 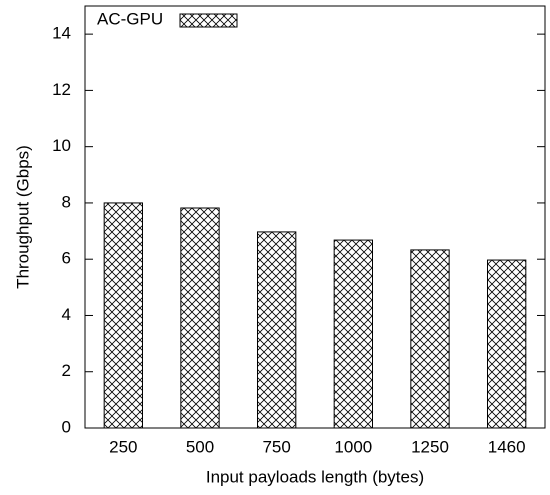 What do you see at coordinates (61, 145) in the screenshot?
I see `y-tick-label: 10` at bounding box center [61, 145].